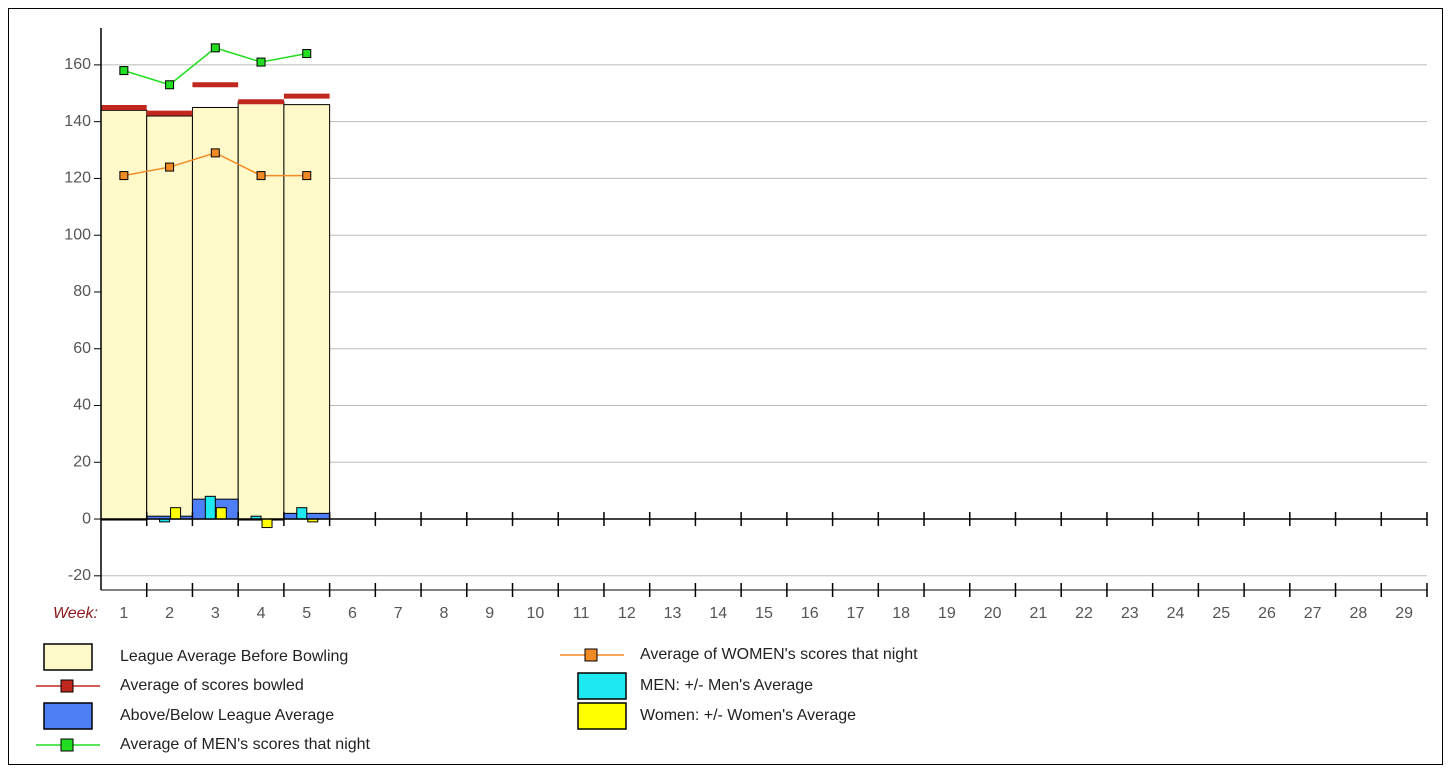 Image resolution: width=1452 pixels, height=773 pixels. I want to click on x-tick-label: 25, so click(1221, 613).